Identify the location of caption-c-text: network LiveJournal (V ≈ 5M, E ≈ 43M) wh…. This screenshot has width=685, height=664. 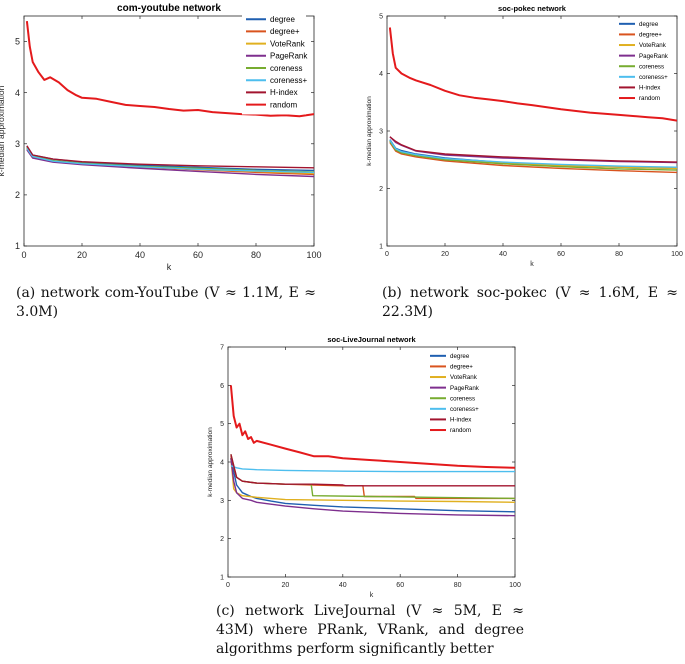
(370, 630).